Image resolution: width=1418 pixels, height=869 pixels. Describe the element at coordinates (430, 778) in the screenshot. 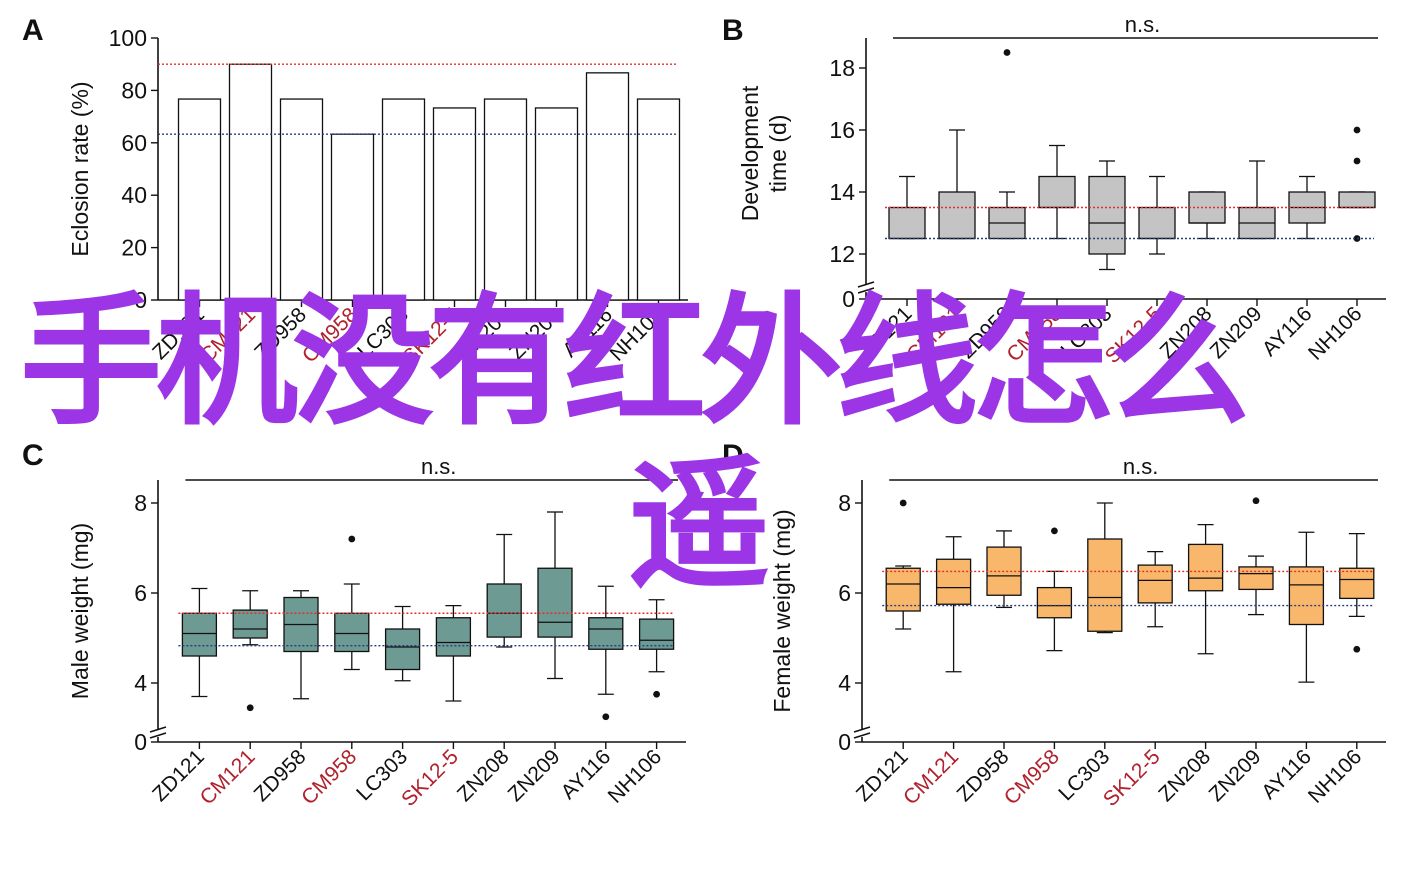

I see `x-tick-label-c: SK12-5` at that location.